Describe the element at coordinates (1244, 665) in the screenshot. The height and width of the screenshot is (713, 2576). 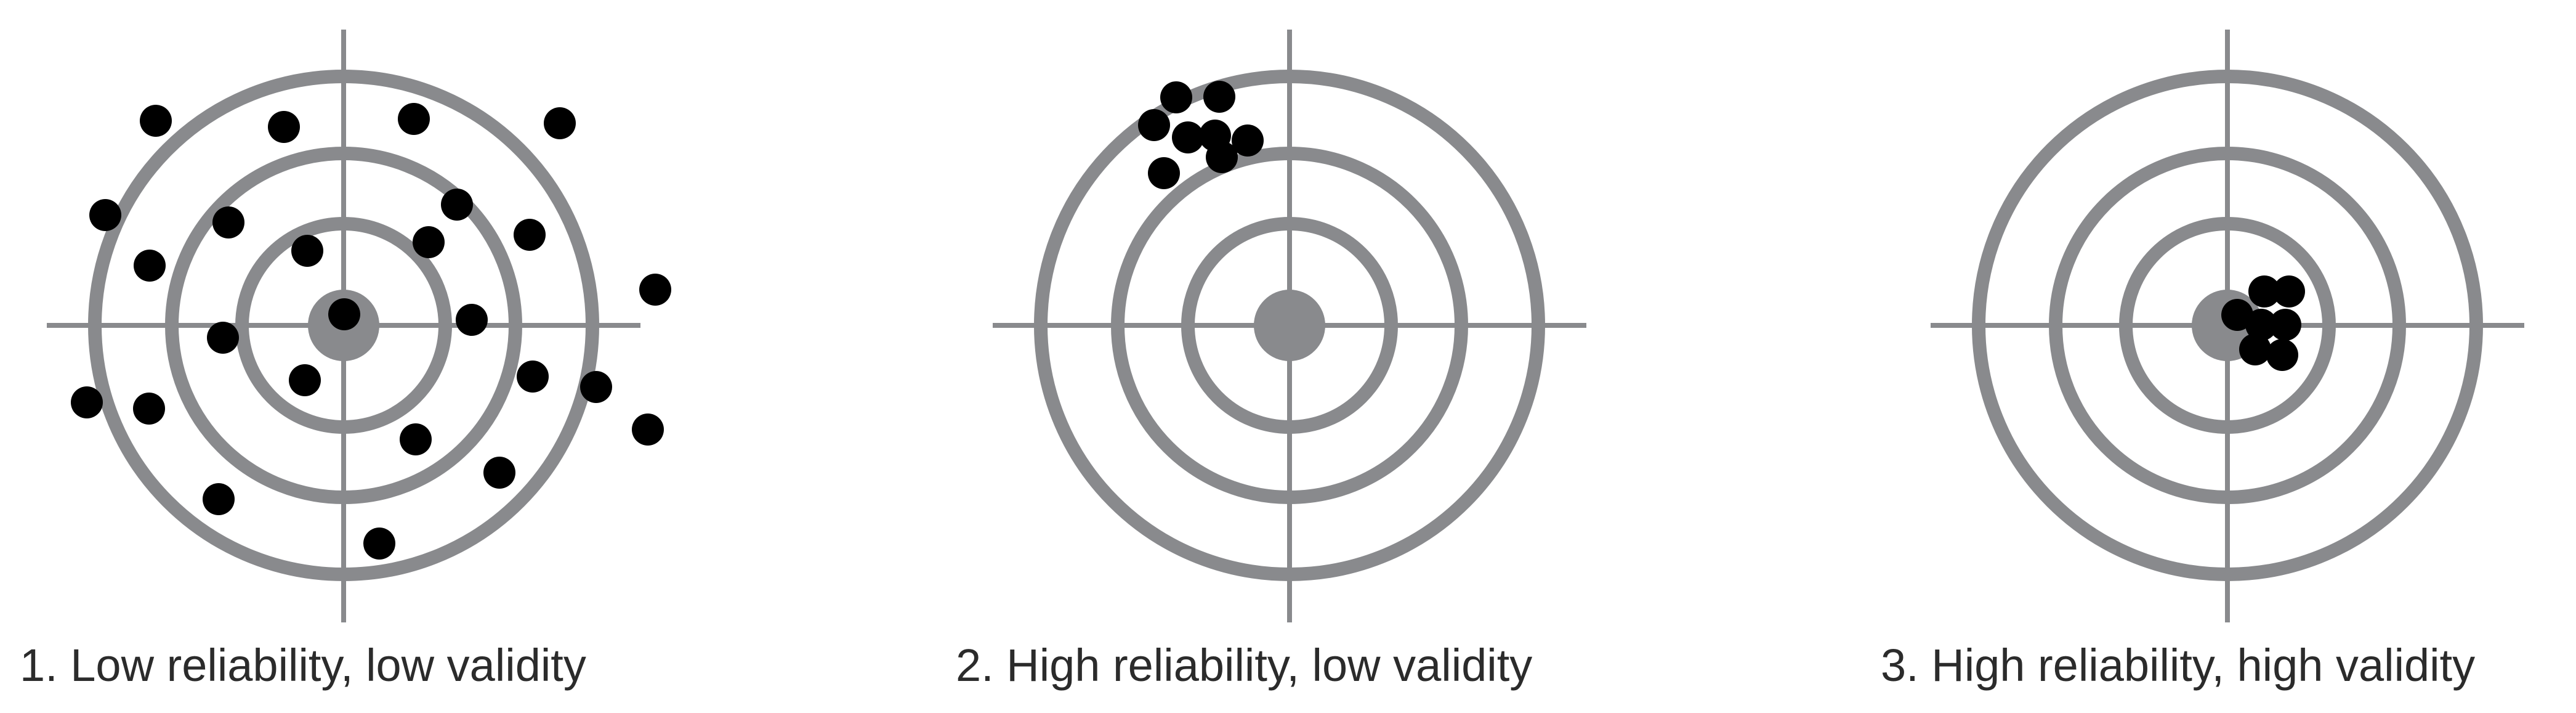
I see `panel-caption: 2. High reliability, low validity` at that location.